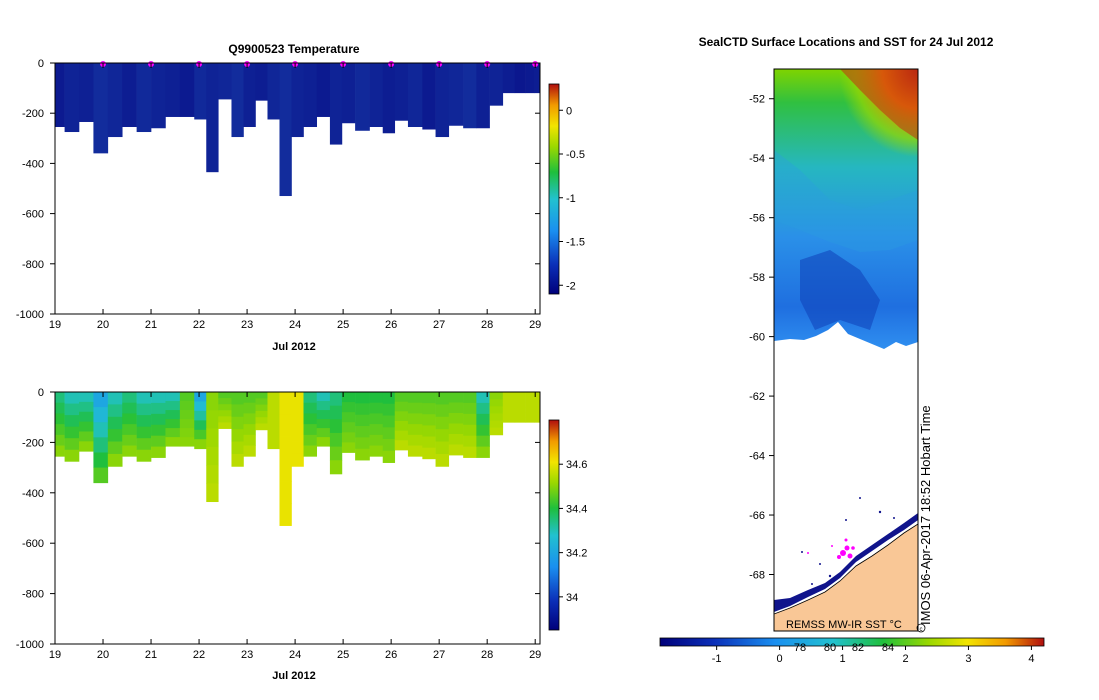 Image resolution: width=1099 pixels, height=700 pixels. What do you see at coordinates (295, 655) in the screenshot?
I see `salinity-x-tick-label: 24` at bounding box center [295, 655].